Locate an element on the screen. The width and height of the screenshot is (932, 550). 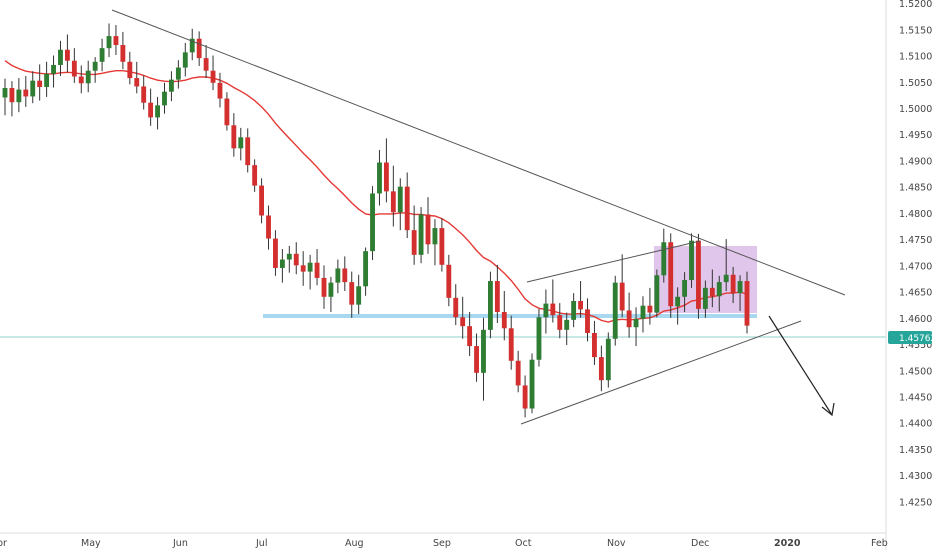
wedge-upper-line is located at coordinates (613, 261).